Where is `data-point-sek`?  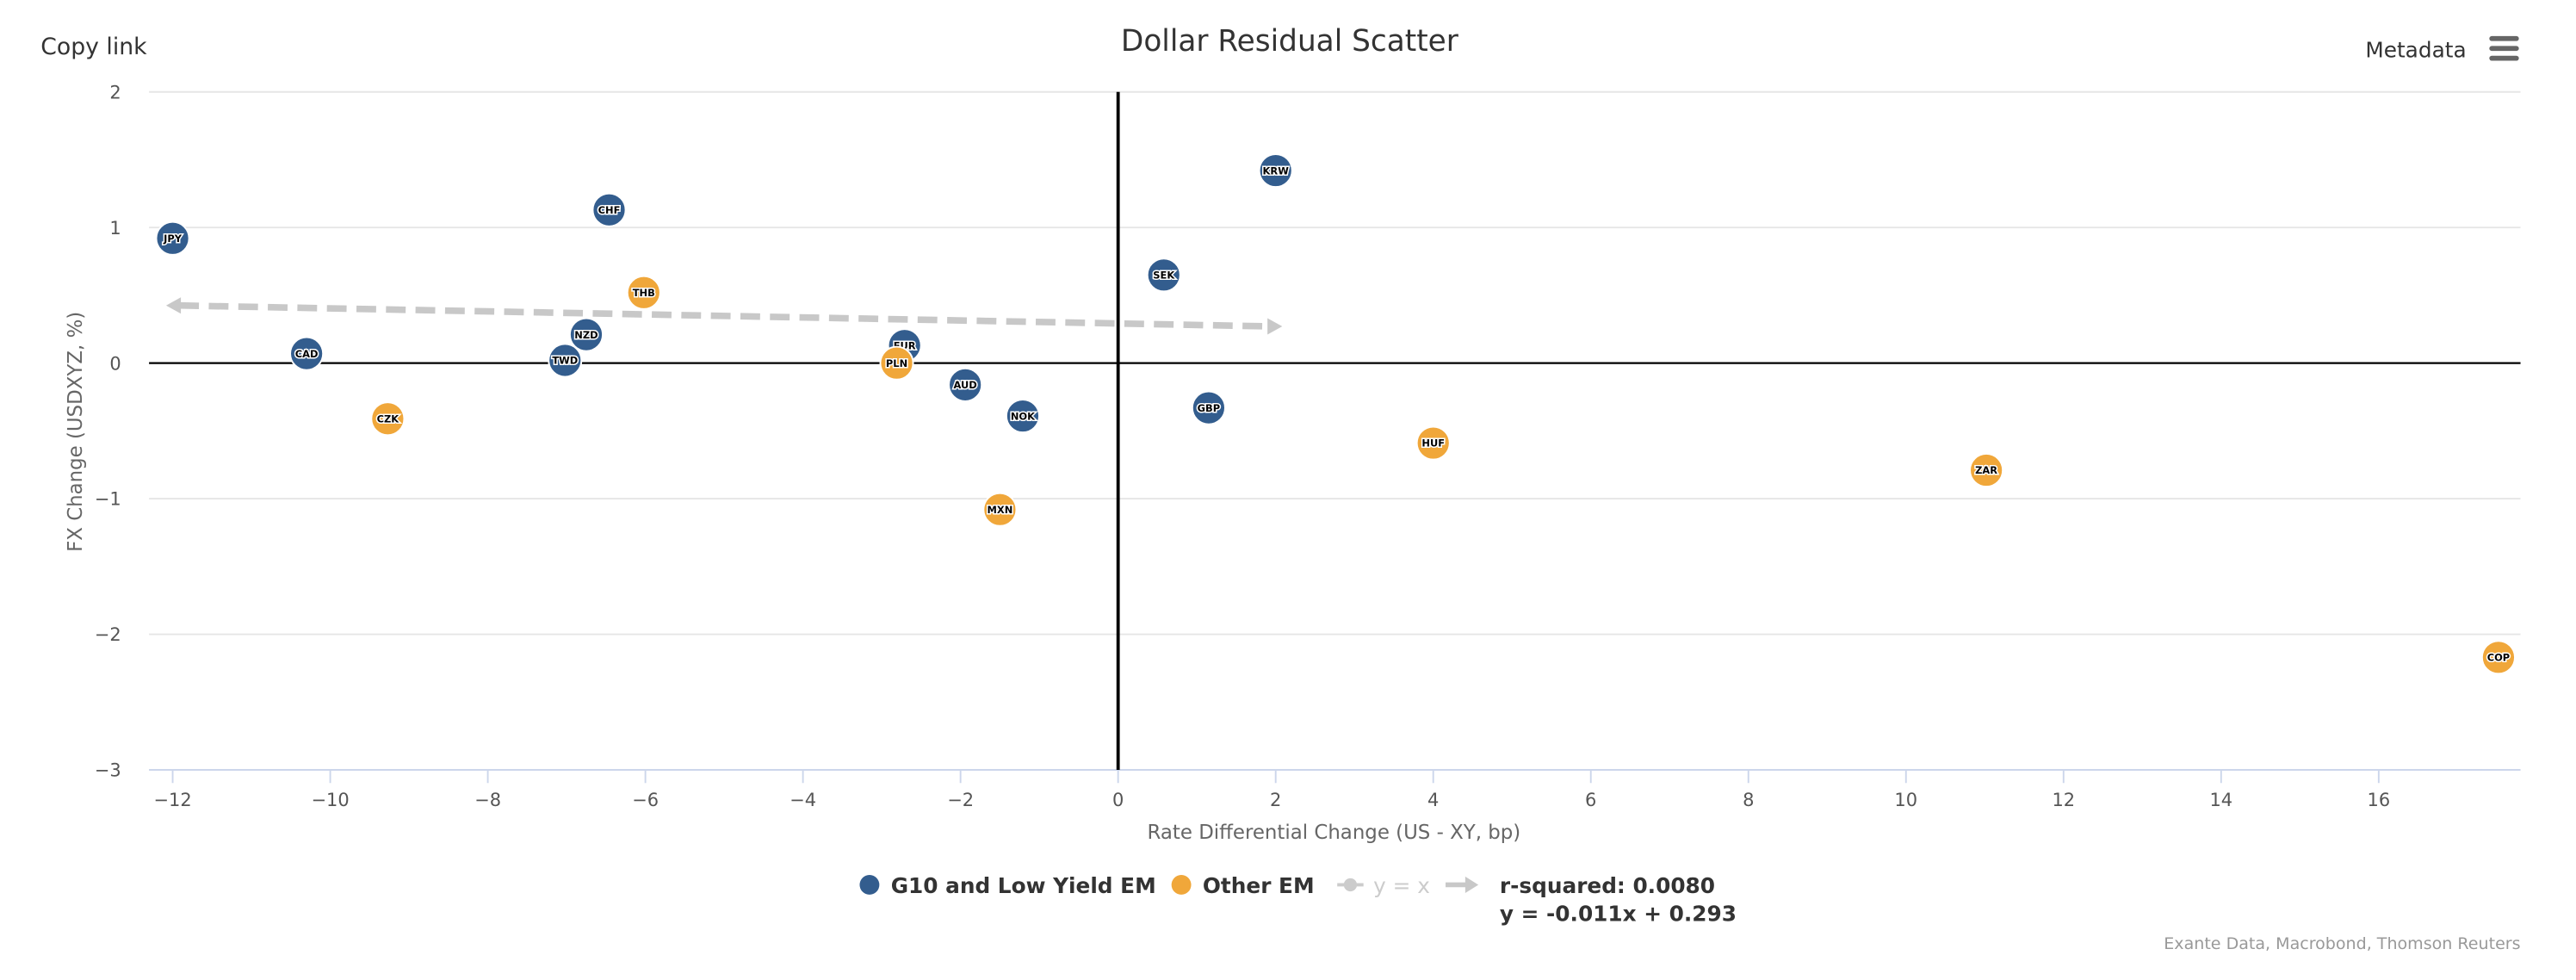 data-point-sek is located at coordinates (1163, 275).